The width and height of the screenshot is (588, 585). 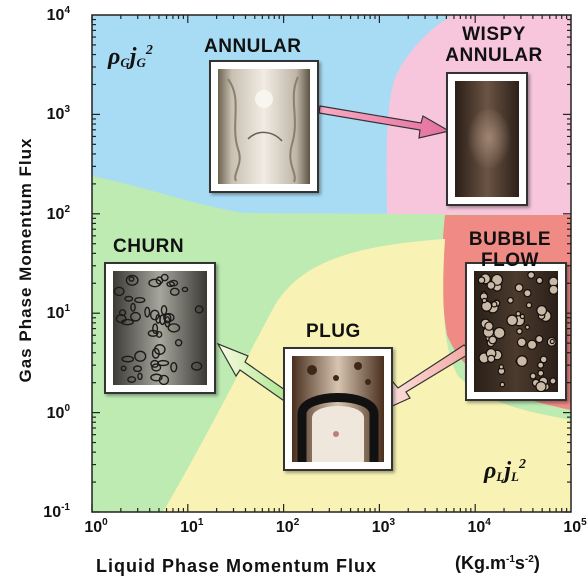 I want to click on gas-momentum-formula: ρGjG2, so click(x=130, y=57).